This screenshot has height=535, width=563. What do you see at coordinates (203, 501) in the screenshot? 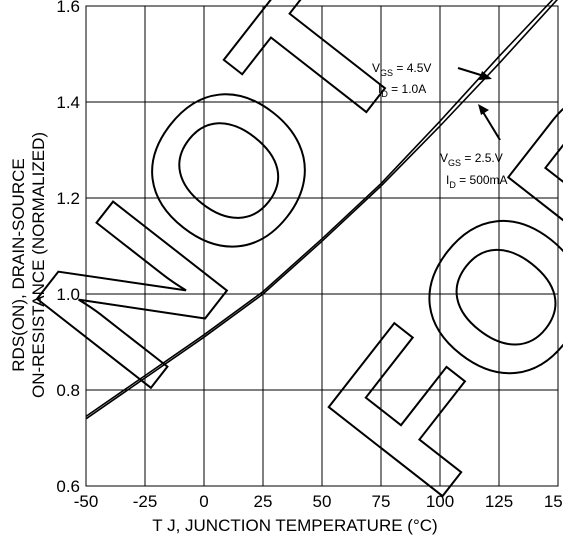
I see `x-tick-label: 0` at bounding box center [203, 501].